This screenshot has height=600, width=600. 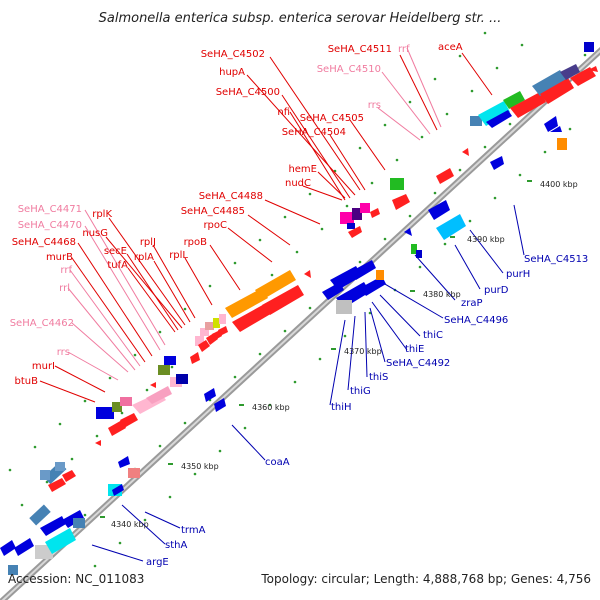 What do you see at coordinates (277, 462) in the screenshot?
I see `gene-label: coaA` at bounding box center [277, 462].